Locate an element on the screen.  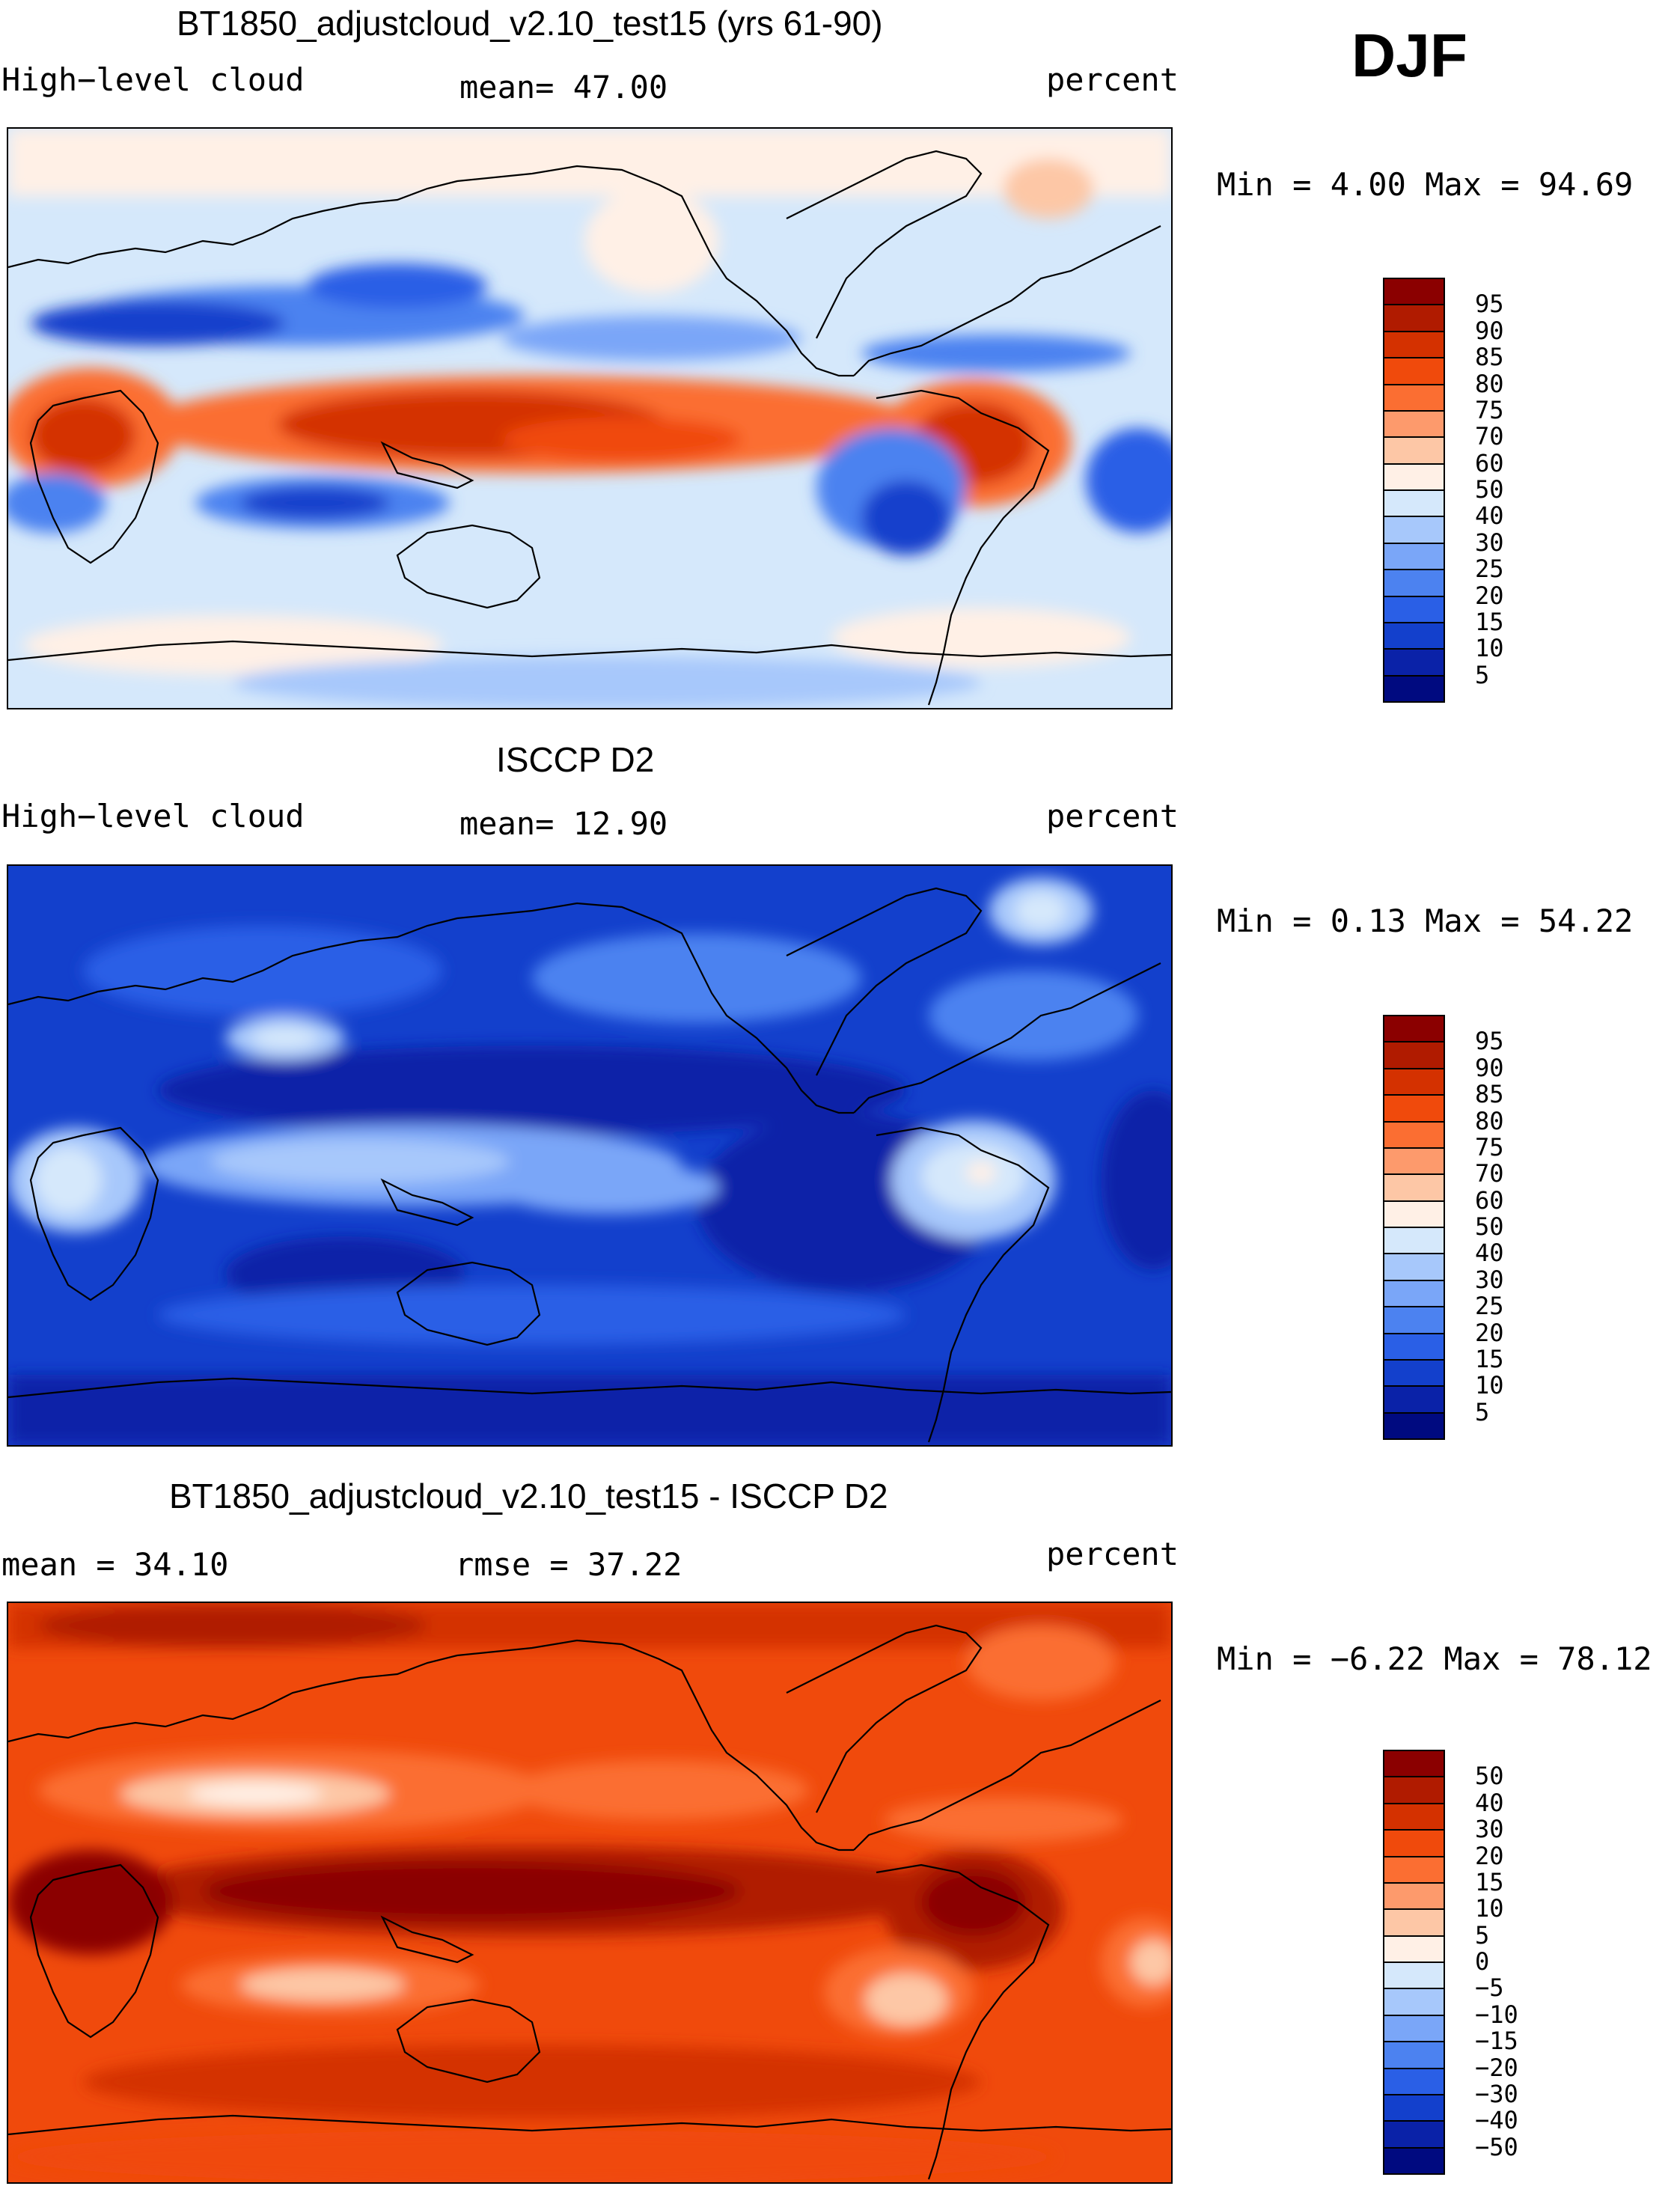
season-label: DJF is located at coordinates (1409, 56).